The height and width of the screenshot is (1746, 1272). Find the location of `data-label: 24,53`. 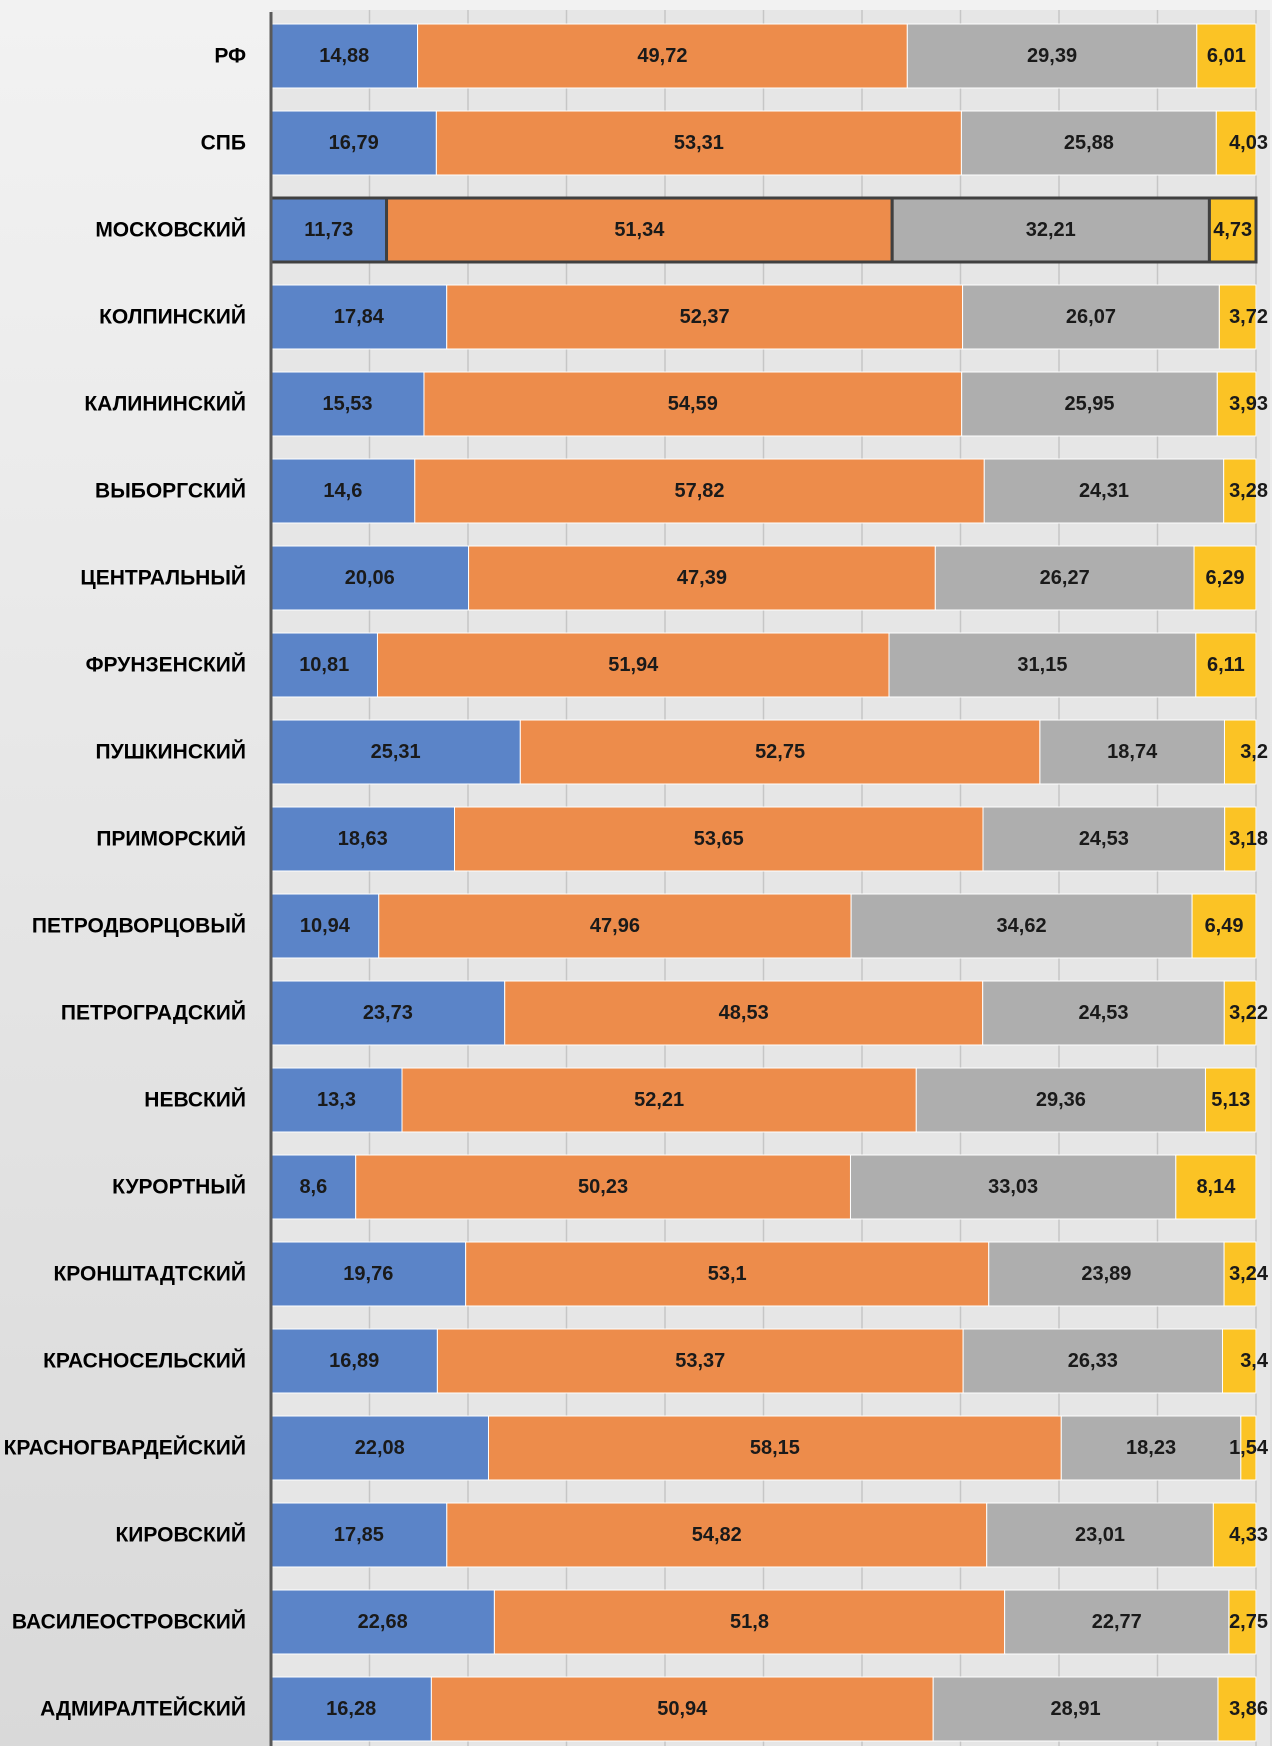

data-label: 24,53 is located at coordinates (1103, 1013).